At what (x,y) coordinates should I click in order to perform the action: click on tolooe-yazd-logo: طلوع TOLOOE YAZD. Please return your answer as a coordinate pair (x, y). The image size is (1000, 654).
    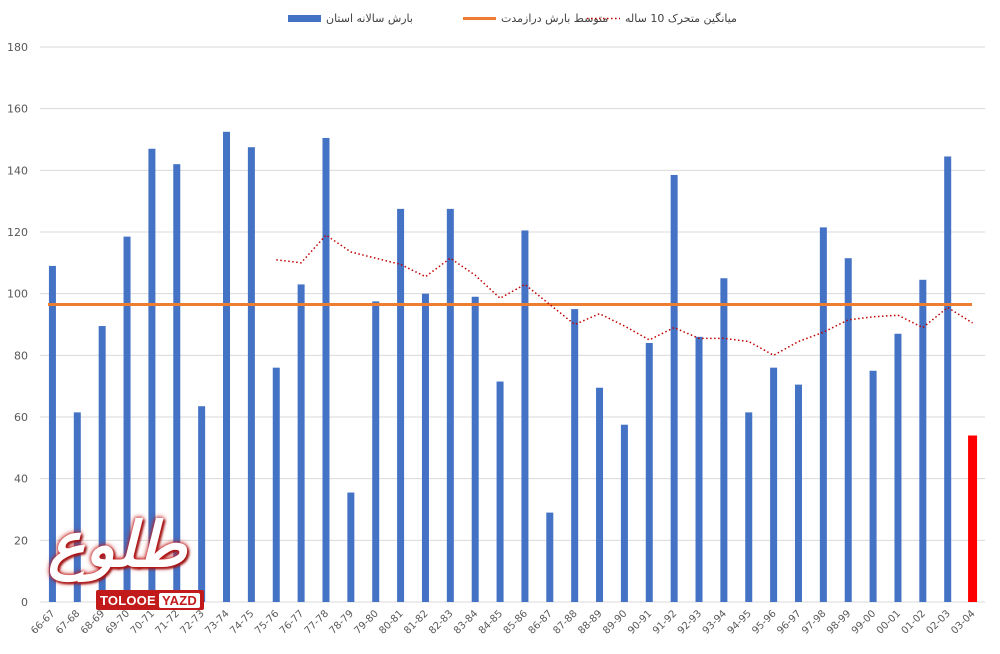
    Looking at the image, I should click on (126, 564).